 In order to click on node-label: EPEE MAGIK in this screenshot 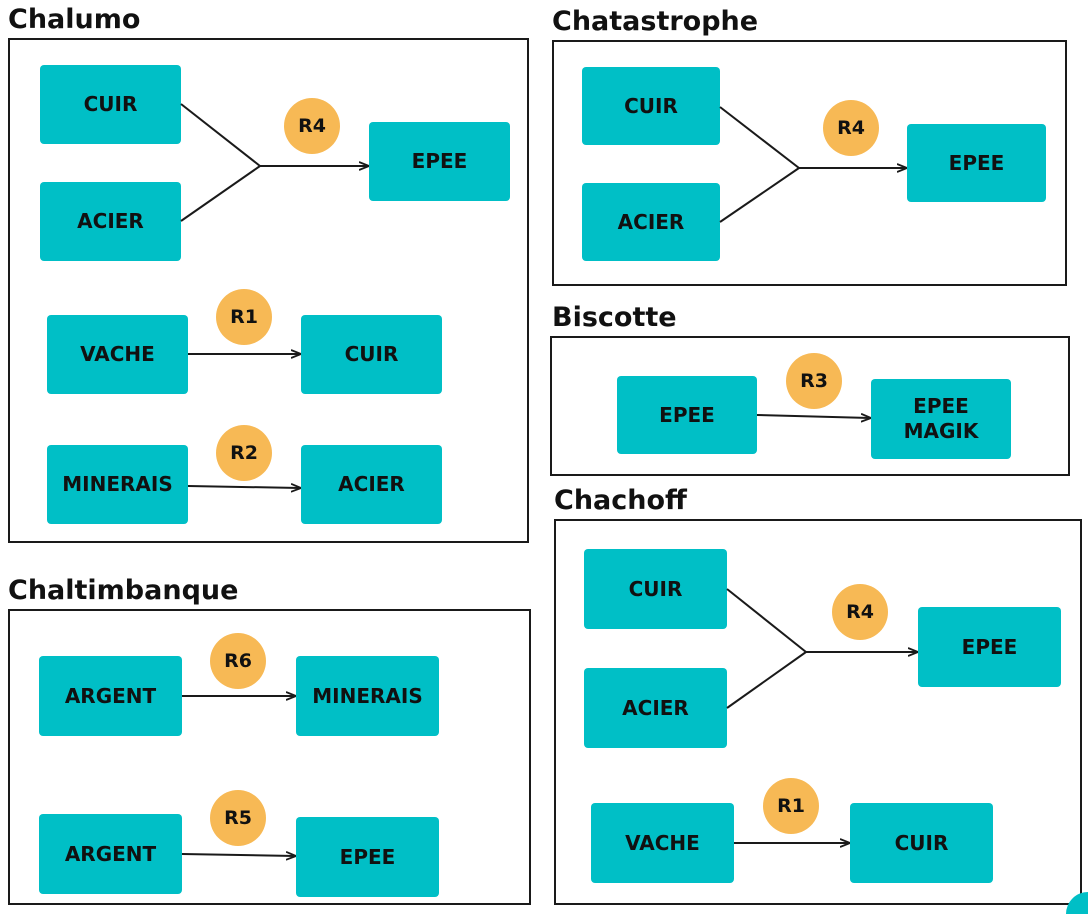, I will do `click(941, 418)`.